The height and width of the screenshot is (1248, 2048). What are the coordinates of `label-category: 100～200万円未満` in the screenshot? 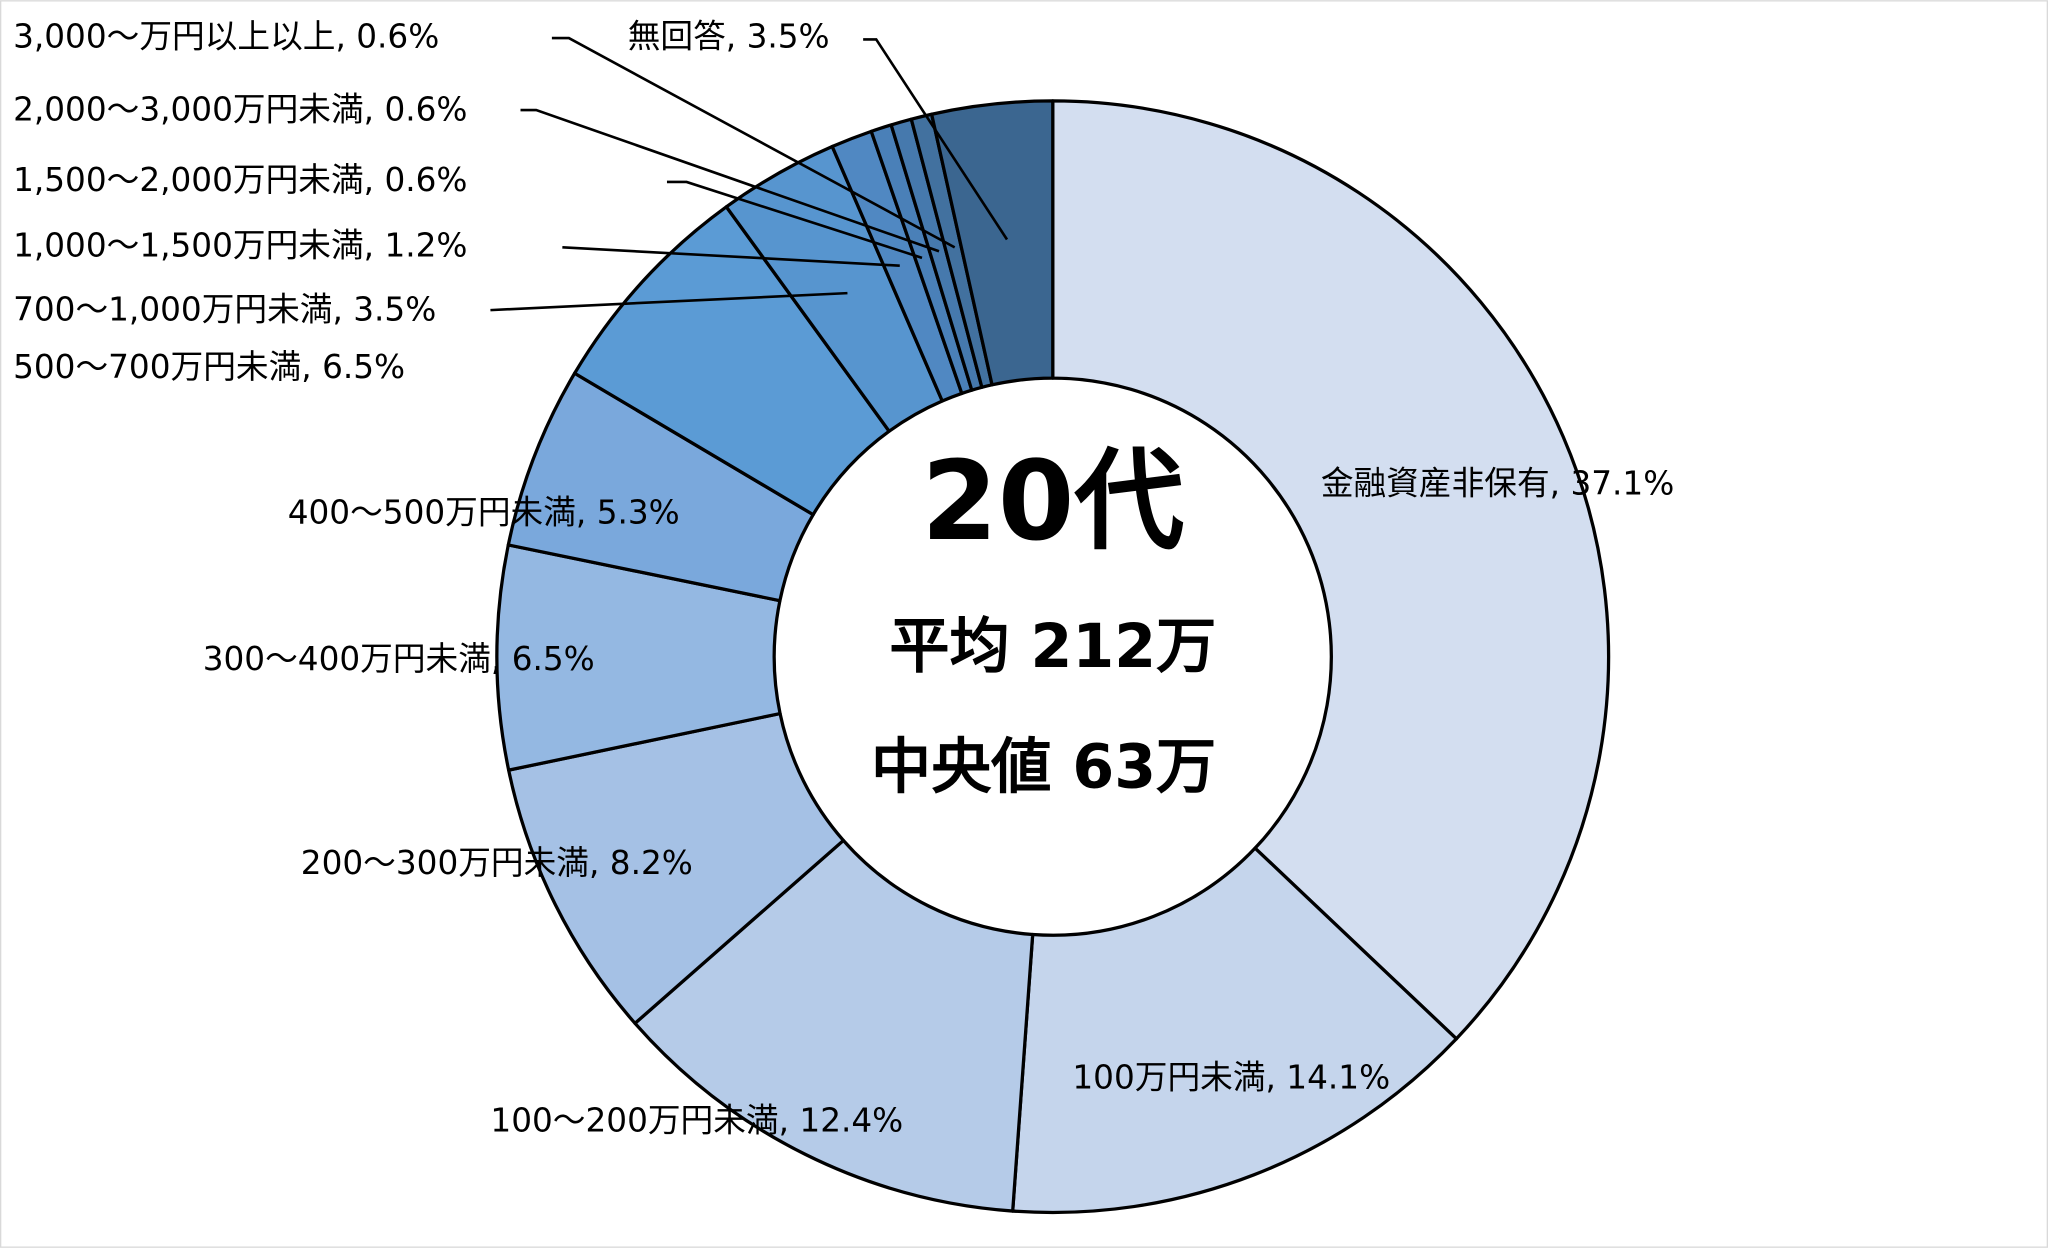 It's located at (634, 1120).